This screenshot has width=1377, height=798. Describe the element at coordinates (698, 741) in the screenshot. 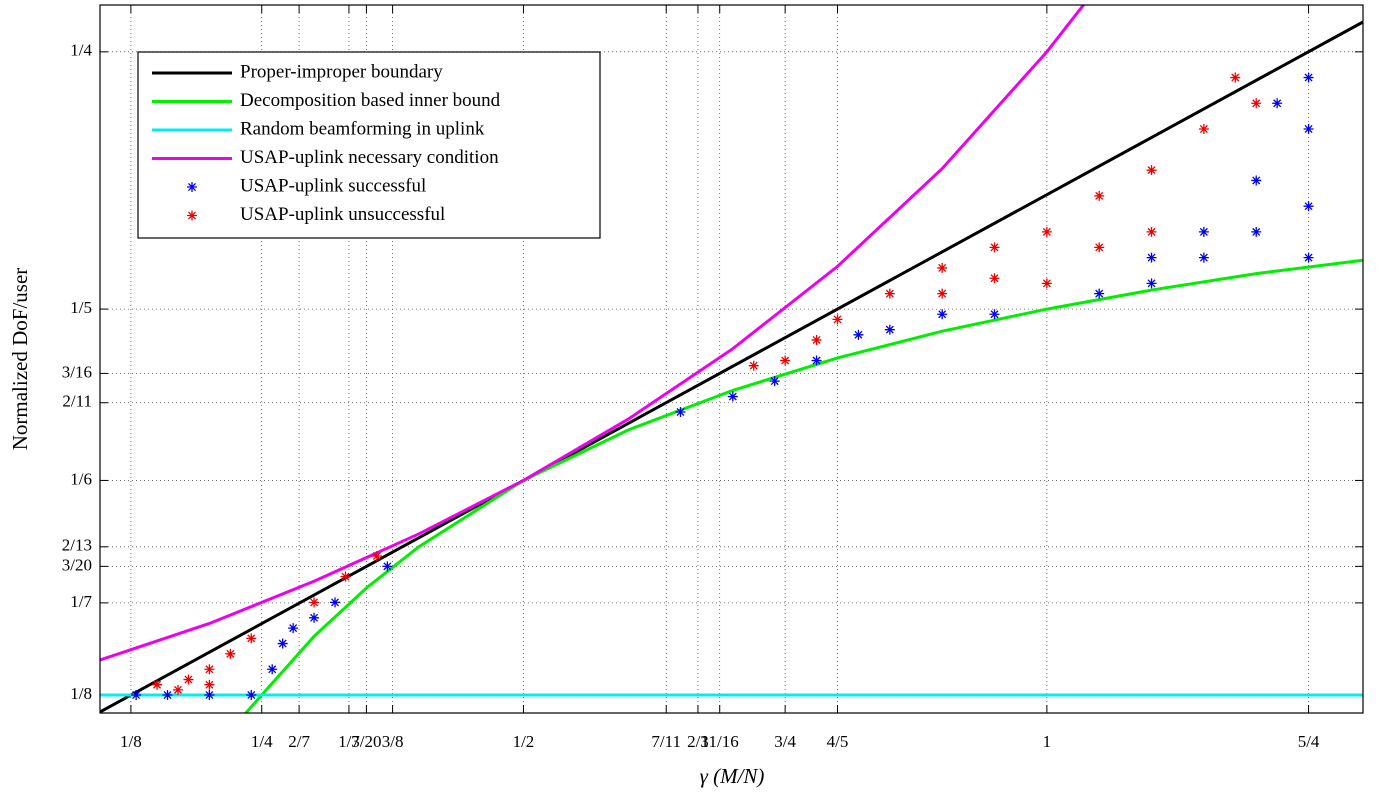

I see `x-tick-label: 2/3` at that location.